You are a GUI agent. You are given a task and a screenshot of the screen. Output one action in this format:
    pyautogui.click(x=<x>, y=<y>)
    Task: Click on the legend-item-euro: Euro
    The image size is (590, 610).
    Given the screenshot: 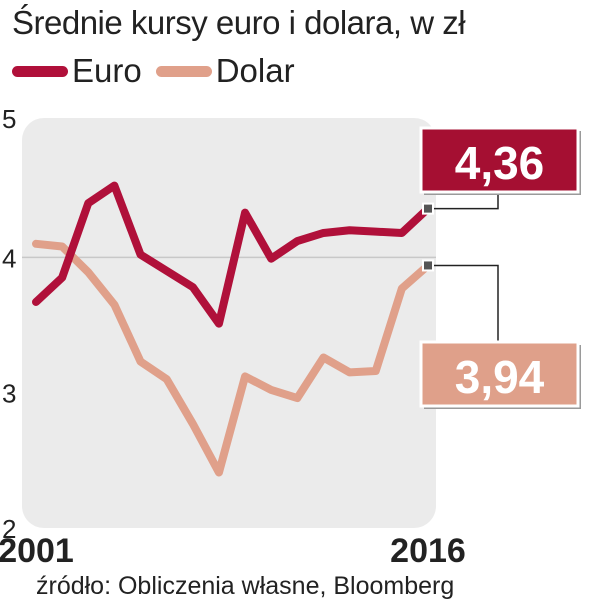 What is the action you would take?
    pyautogui.click(x=77, y=71)
    